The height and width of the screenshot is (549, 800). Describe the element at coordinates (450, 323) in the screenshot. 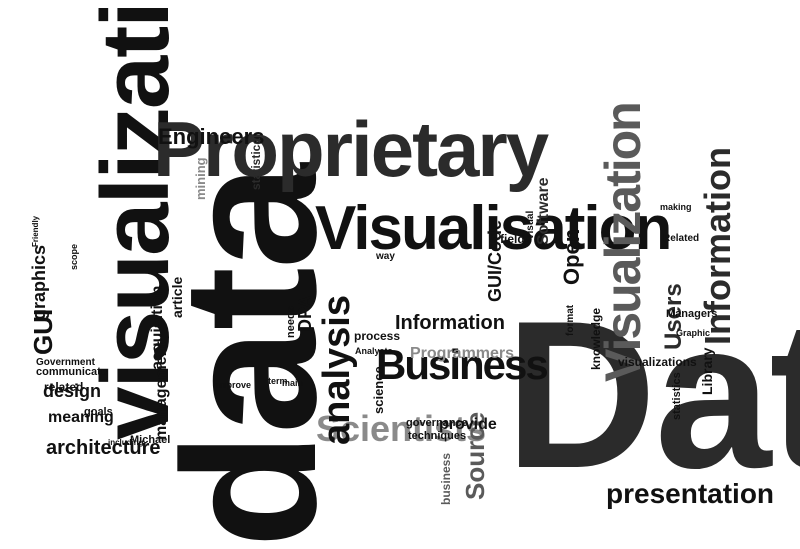

I see `word-information-mid: Information` at that location.